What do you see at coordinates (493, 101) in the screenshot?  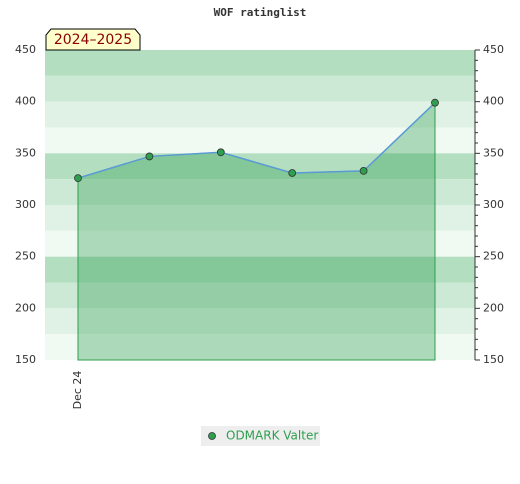 I see `y2-tick-label: 400` at bounding box center [493, 101].